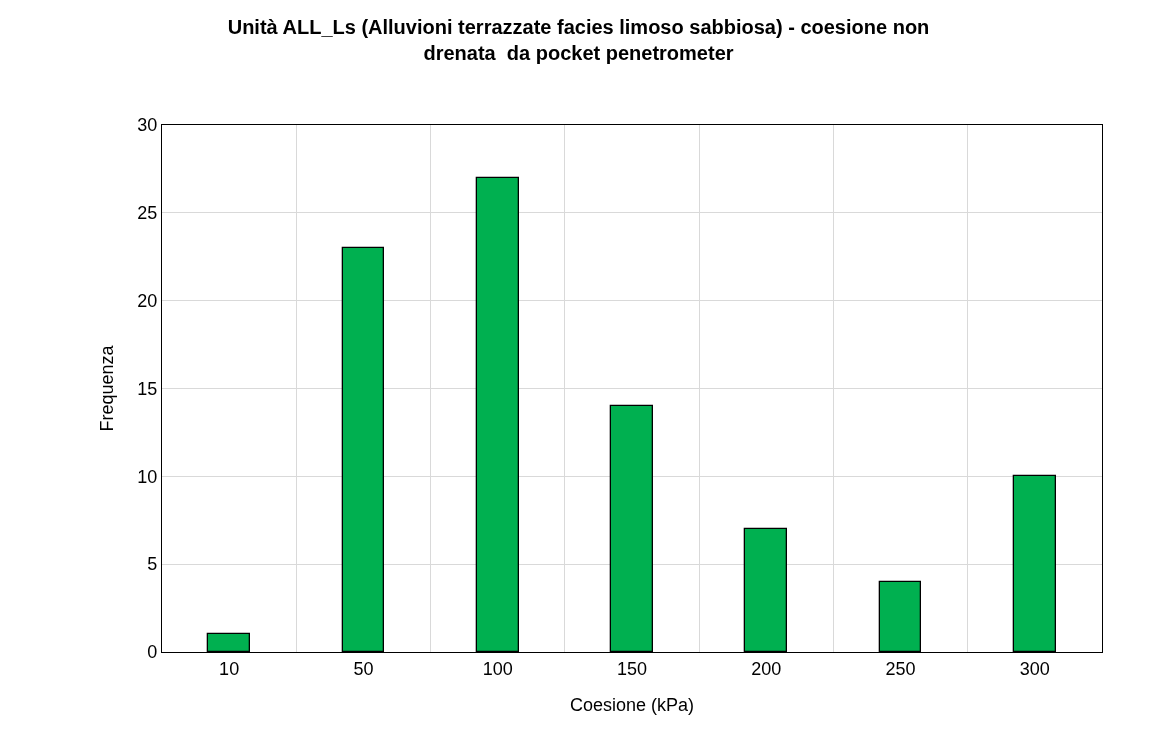 Image resolution: width=1157 pixels, height=755 pixels. I want to click on y-tick-label: 5, so click(152, 564).